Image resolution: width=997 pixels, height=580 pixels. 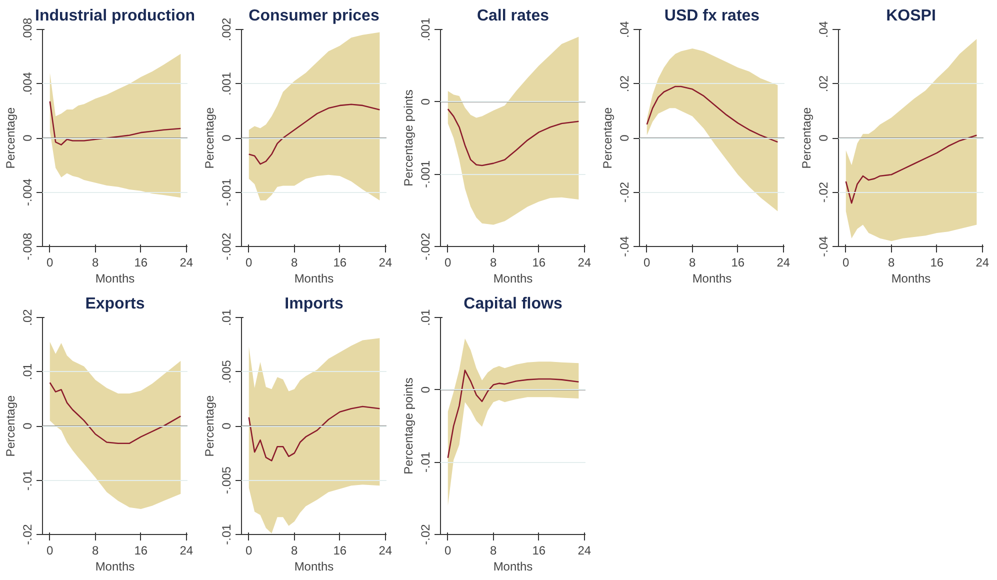 What do you see at coordinates (227, 480) in the screenshot?
I see `y-tick-label: -.005` at bounding box center [227, 480].